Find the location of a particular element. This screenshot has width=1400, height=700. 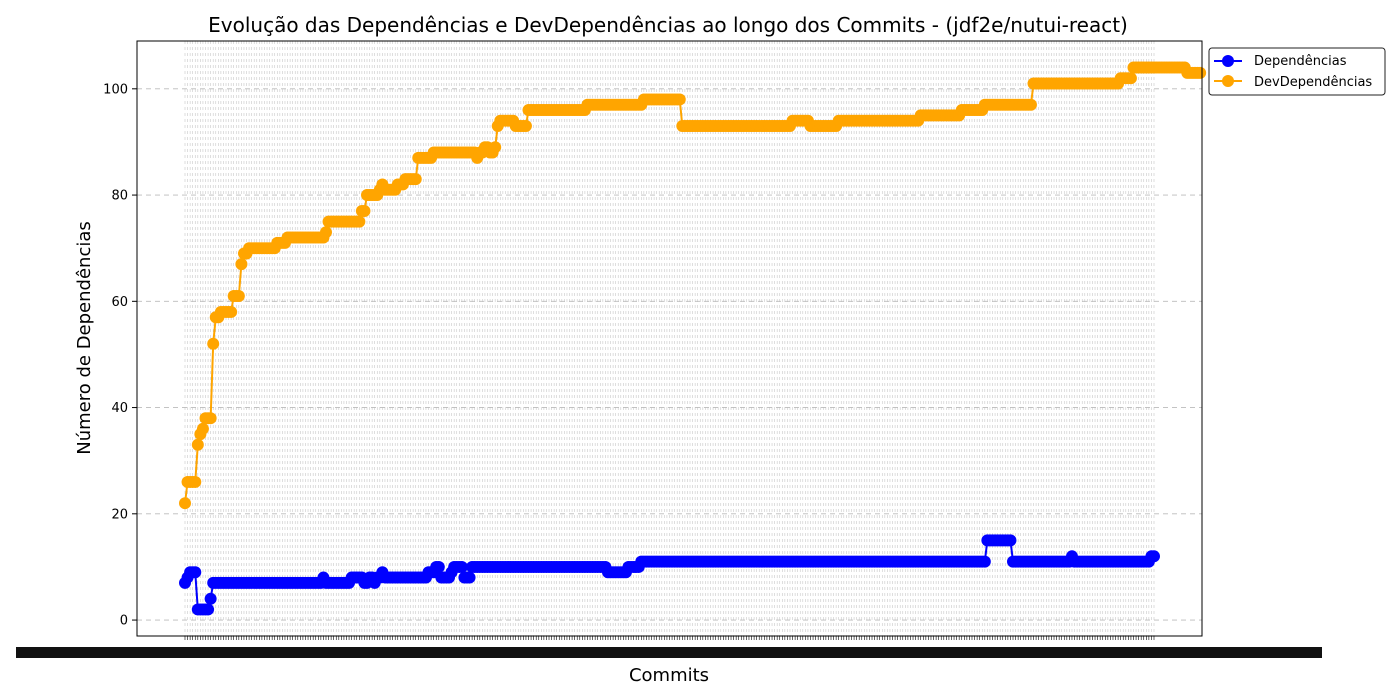

legend-marker-dependencias is located at coordinates (1228, 61).